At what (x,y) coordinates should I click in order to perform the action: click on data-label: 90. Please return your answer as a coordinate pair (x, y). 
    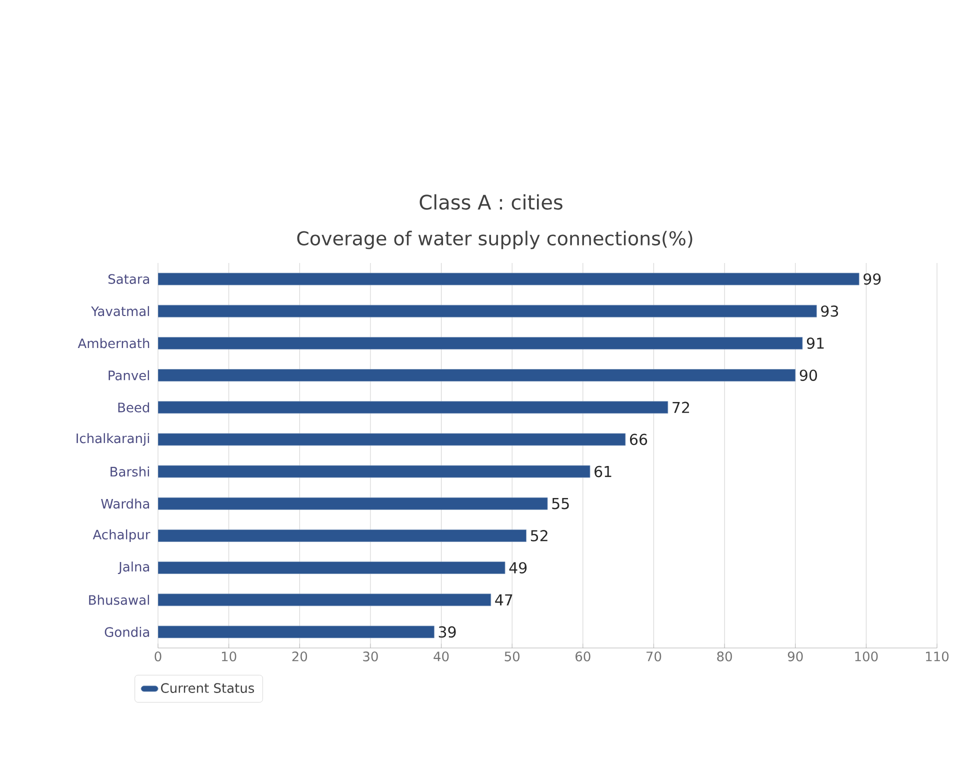
    Looking at the image, I should click on (808, 375).